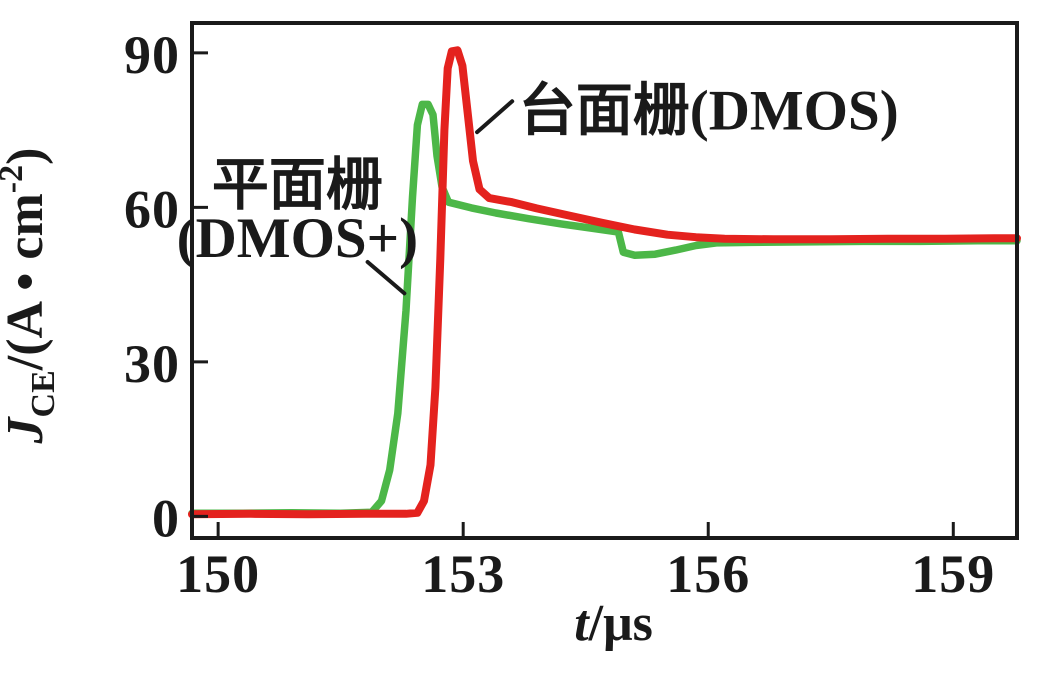 The height and width of the screenshot is (676, 1061). What do you see at coordinates (31, 296) in the screenshot?
I see `y-axis-title: JCE/(A • cm-2)` at bounding box center [31, 296].